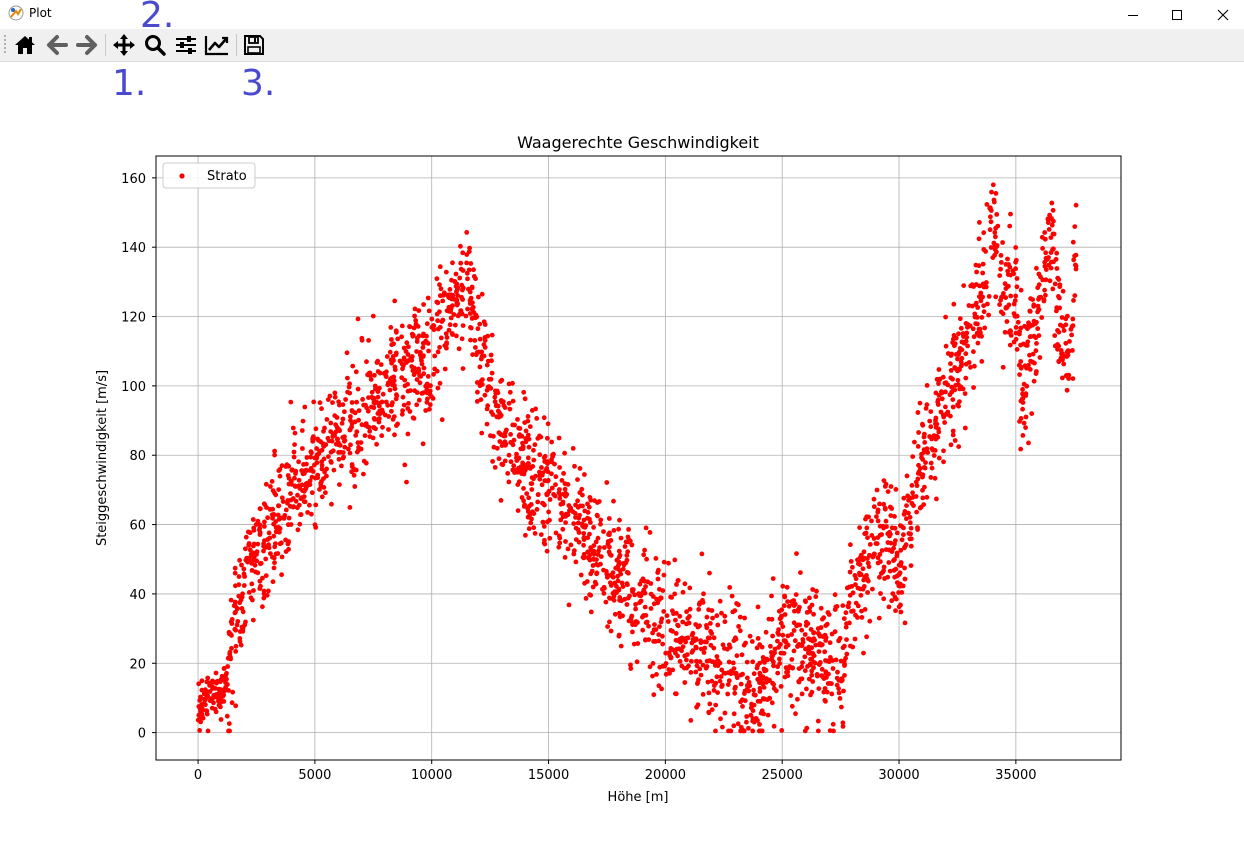 The height and width of the screenshot is (846, 1244). Describe the element at coordinates (1177, 14) in the screenshot. I see `maximize-button` at that location.